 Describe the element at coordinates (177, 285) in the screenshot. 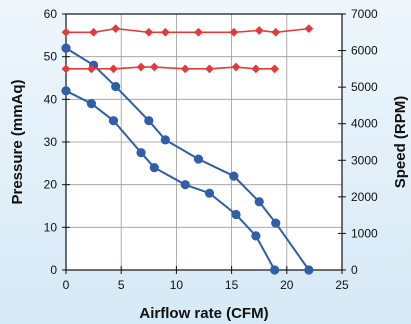

I see `x-tick-label: 10` at that location.